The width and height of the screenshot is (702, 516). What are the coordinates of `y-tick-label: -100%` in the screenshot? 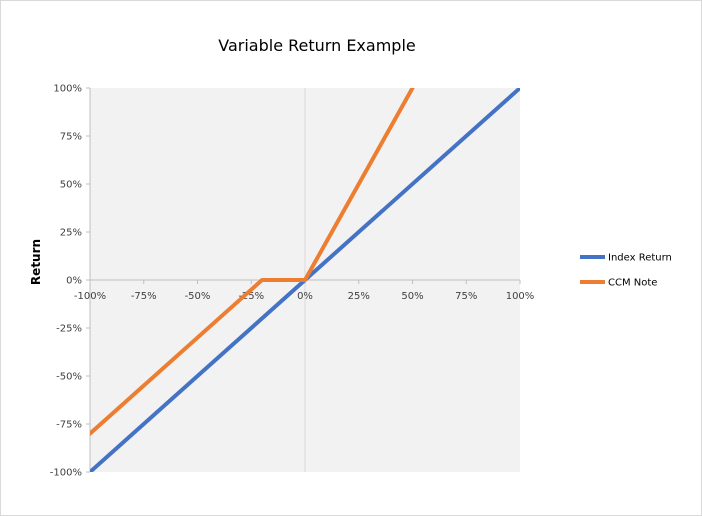 It's located at (66, 473).